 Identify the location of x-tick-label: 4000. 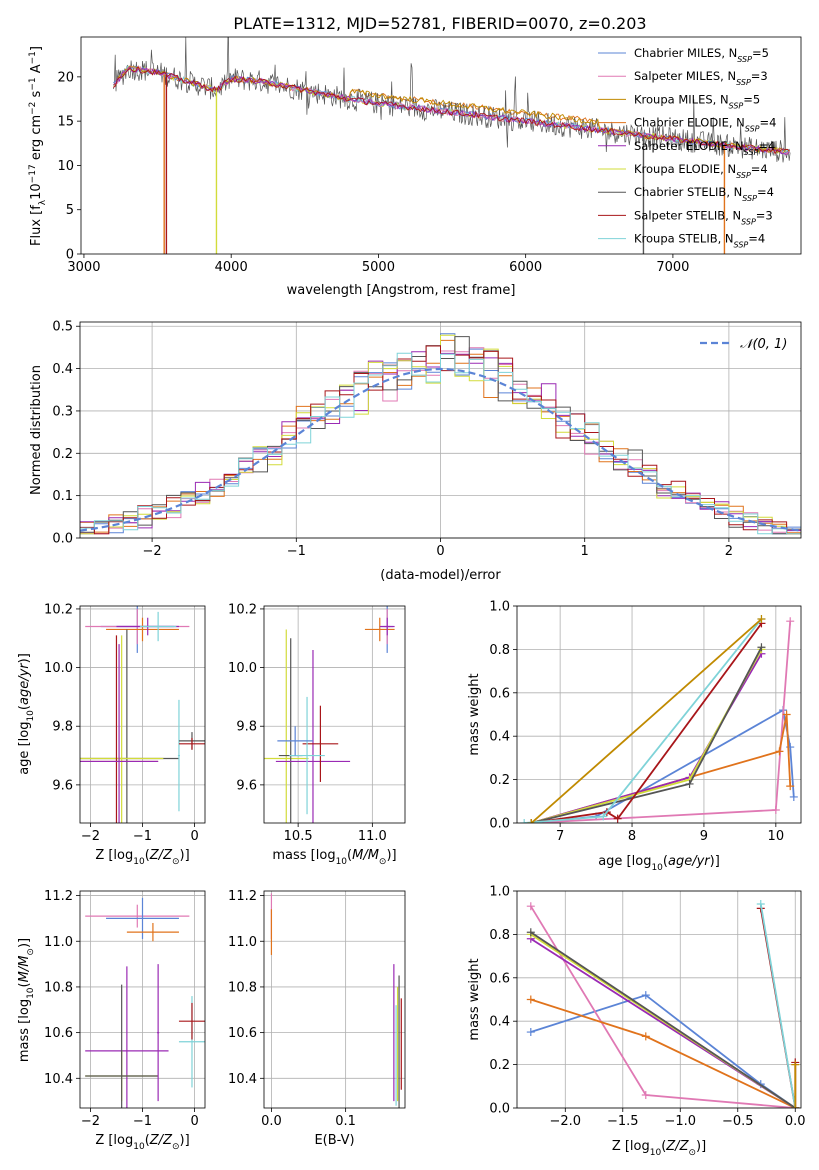
(231, 267).